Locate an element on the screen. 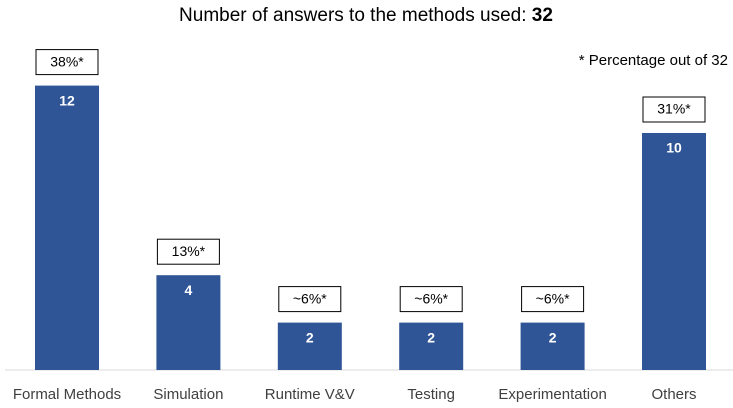 The height and width of the screenshot is (408, 733). value-label: 4 is located at coordinates (189, 290).